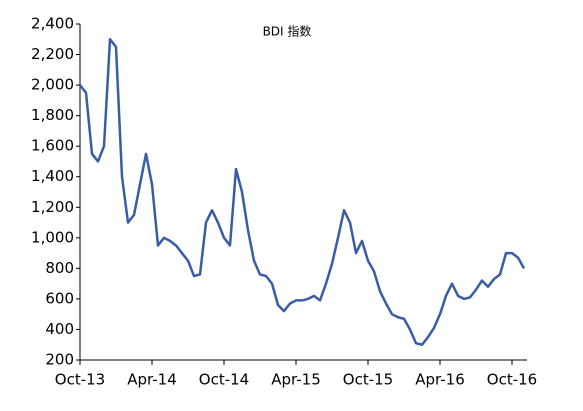  What do you see at coordinates (52, 24) in the screenshot?
I see `y-tick-label: 2,400` at bounding box center [52, 24].